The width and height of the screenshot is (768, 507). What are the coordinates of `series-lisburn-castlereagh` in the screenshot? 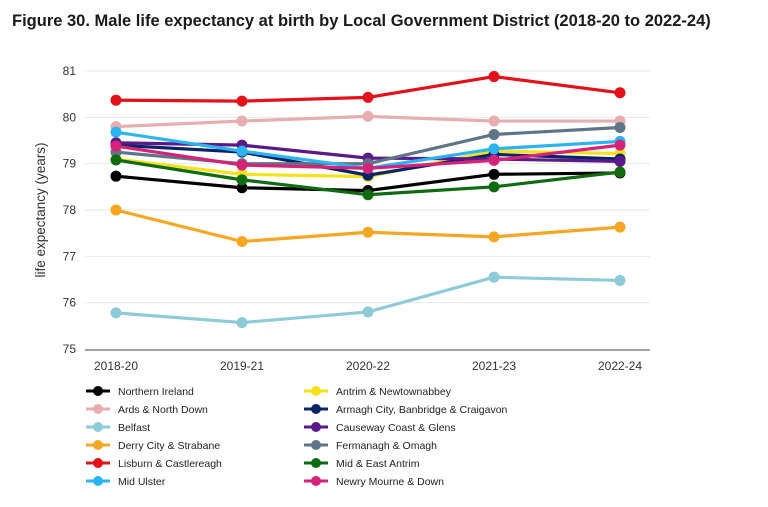 It's located at (368, 89).